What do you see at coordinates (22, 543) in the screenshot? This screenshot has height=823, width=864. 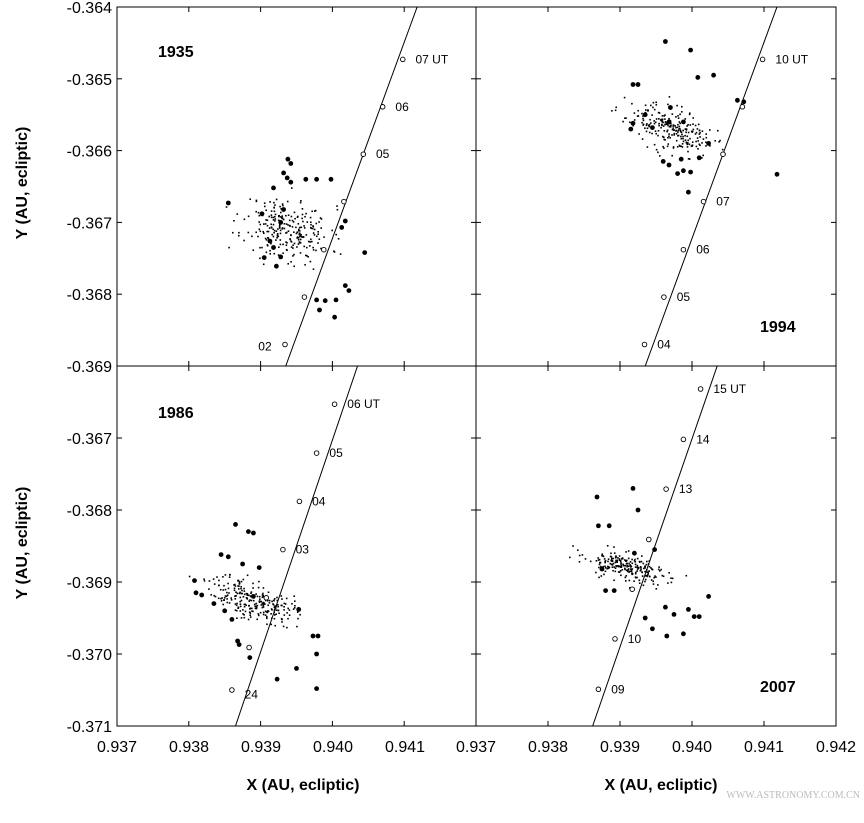 I see `y-axis-label-bottom: Y (AU, ecliptic)` at bounding box center [22, 543].